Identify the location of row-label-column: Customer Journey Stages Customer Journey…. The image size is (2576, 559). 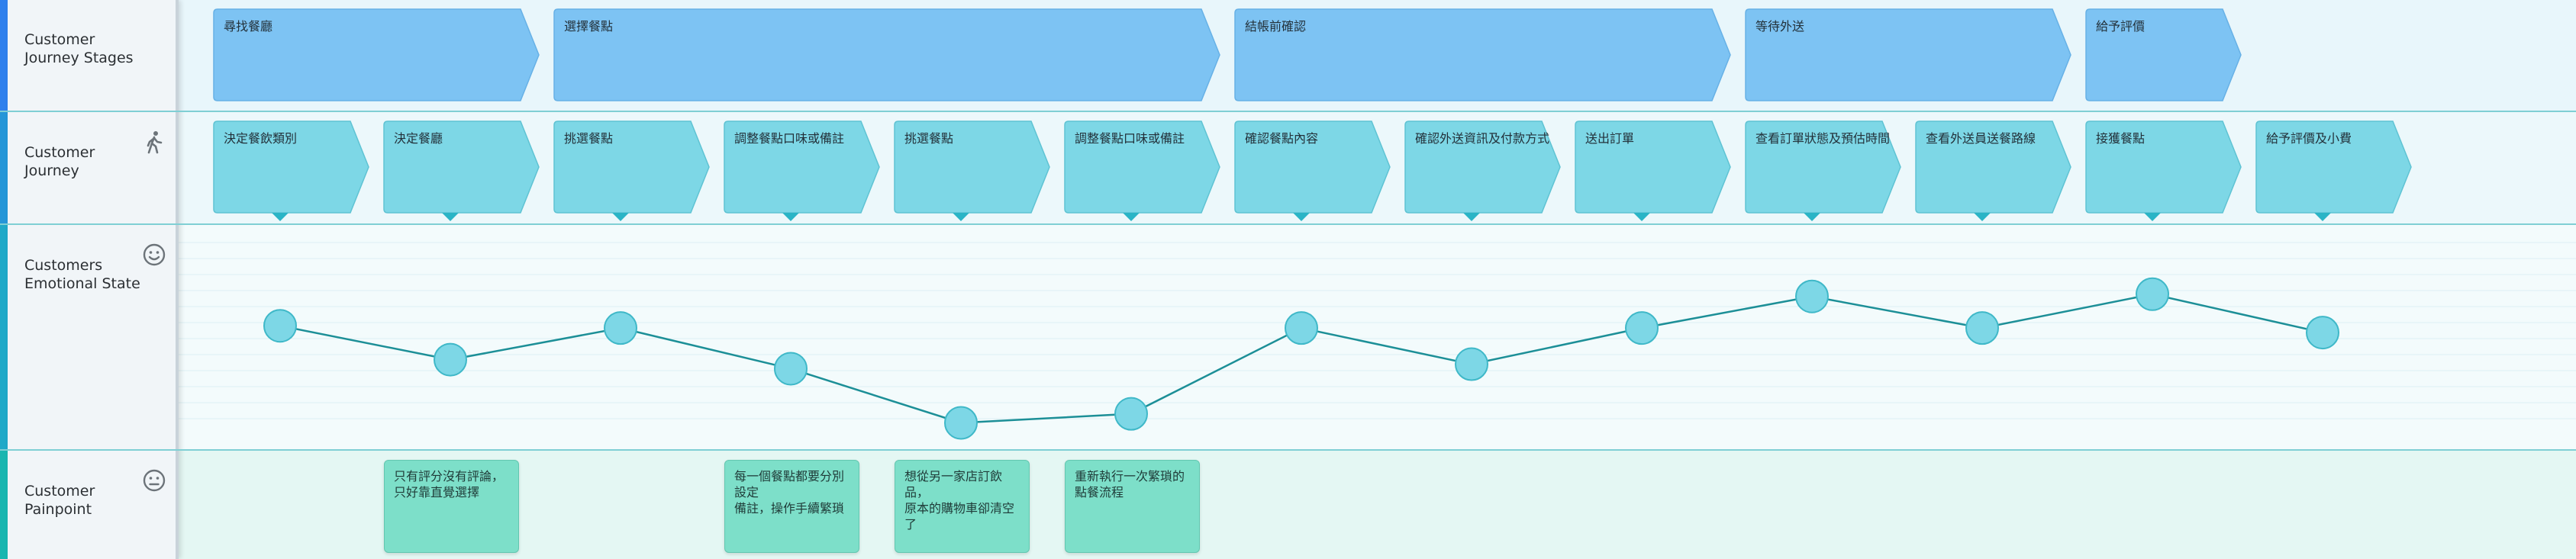
(93, 279).